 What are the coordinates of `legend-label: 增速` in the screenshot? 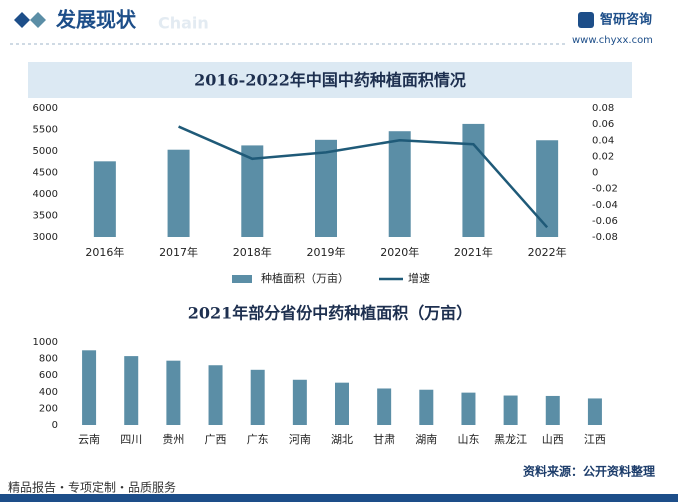 It's located at (419, 278).